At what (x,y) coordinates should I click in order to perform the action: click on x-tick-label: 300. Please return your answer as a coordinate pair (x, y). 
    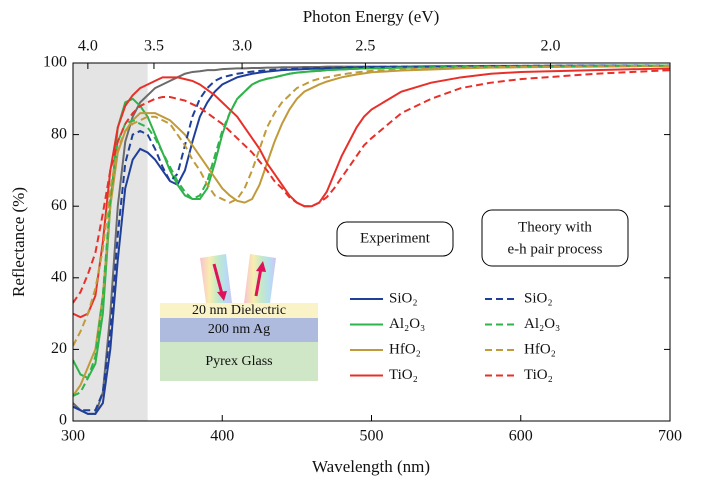
    Looking at the image, I should click on (73, 436).